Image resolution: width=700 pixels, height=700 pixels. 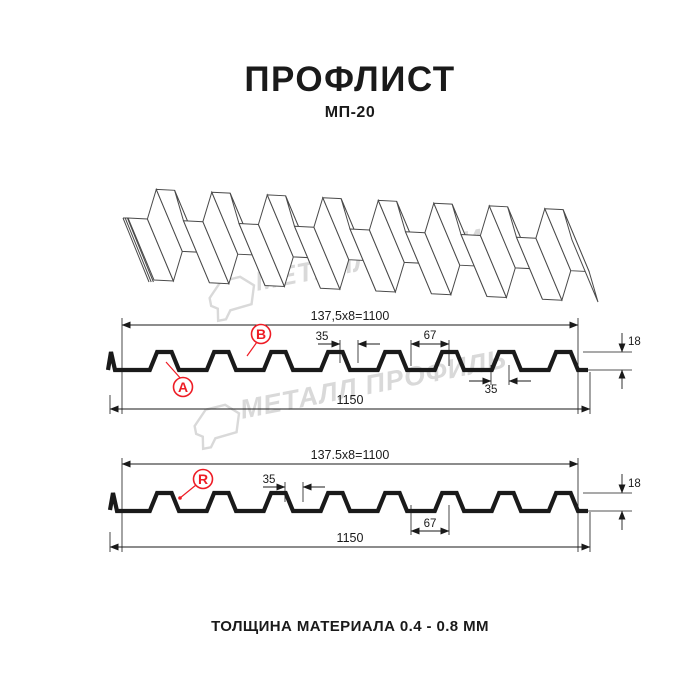 I want to click on dim-bottom-label-lower: 1150, so click(x=350, y=538).